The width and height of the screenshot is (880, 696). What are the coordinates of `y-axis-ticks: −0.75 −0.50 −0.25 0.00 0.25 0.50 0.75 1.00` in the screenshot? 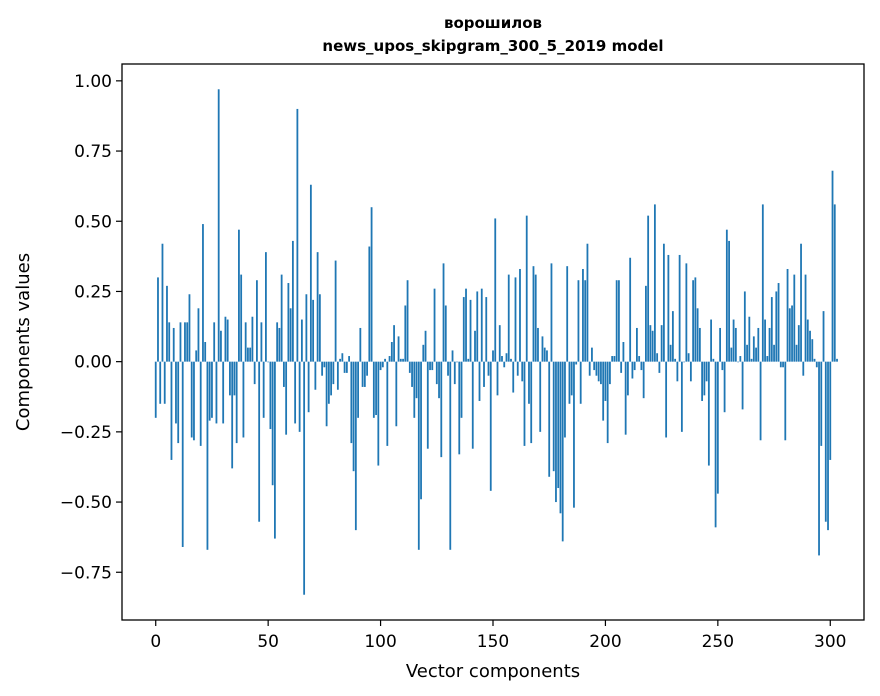 It's located at (91, 327).